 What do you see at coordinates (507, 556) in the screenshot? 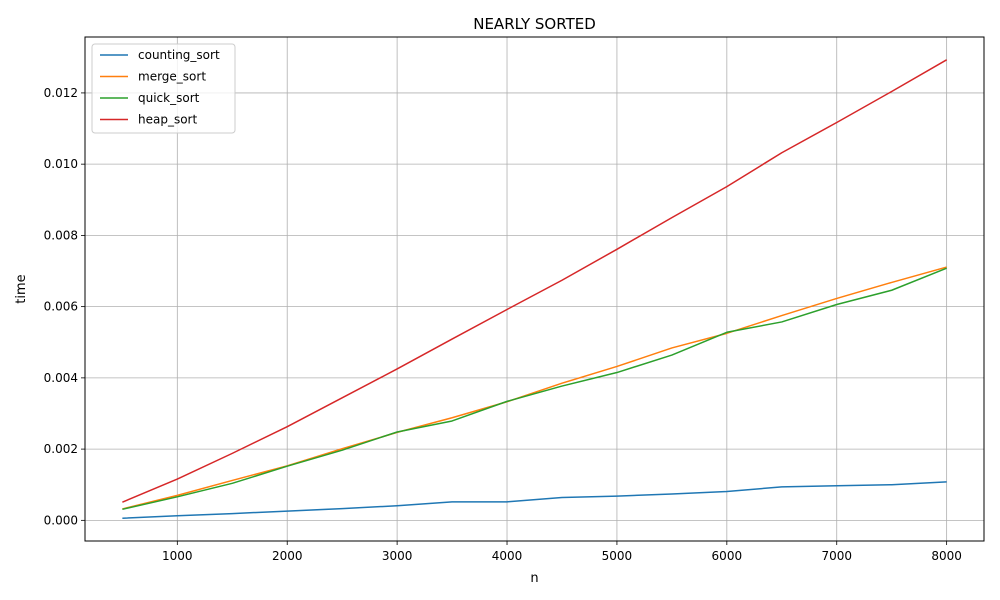
I see `x-tick-label: 4000` at bounding box center [507, 556].